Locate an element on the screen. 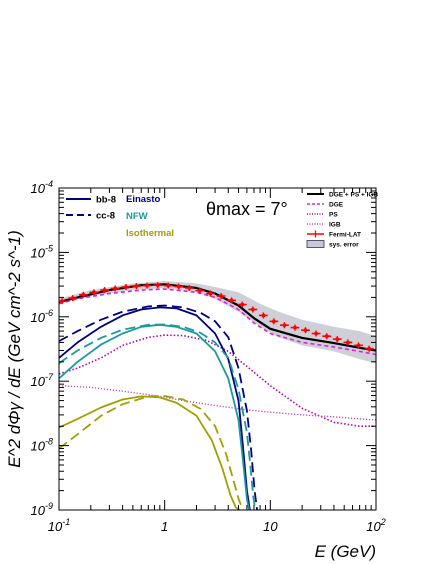 The height and width of the screenshot is (564, 436). y-tick-label: 10⁻⁵ is located at coordinates (42, 251).